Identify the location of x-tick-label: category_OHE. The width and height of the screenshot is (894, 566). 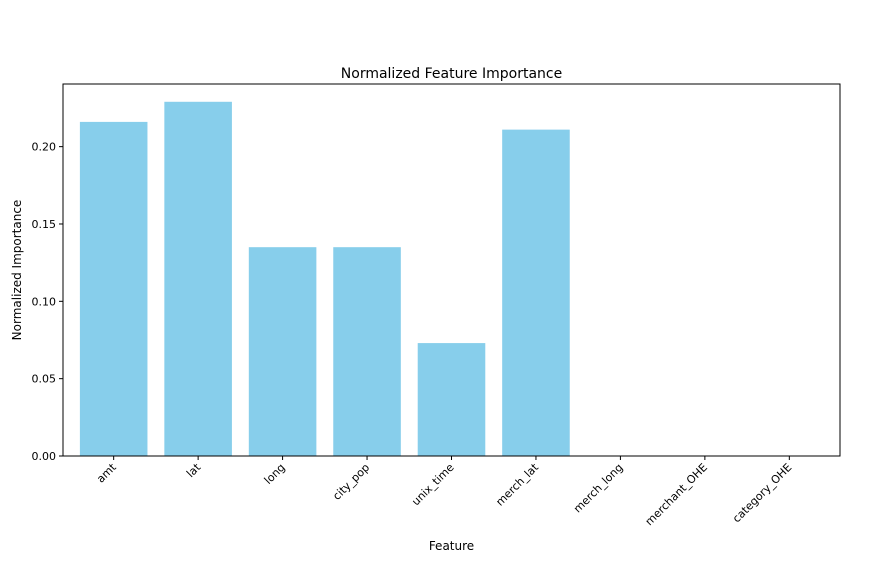
(762, 493).